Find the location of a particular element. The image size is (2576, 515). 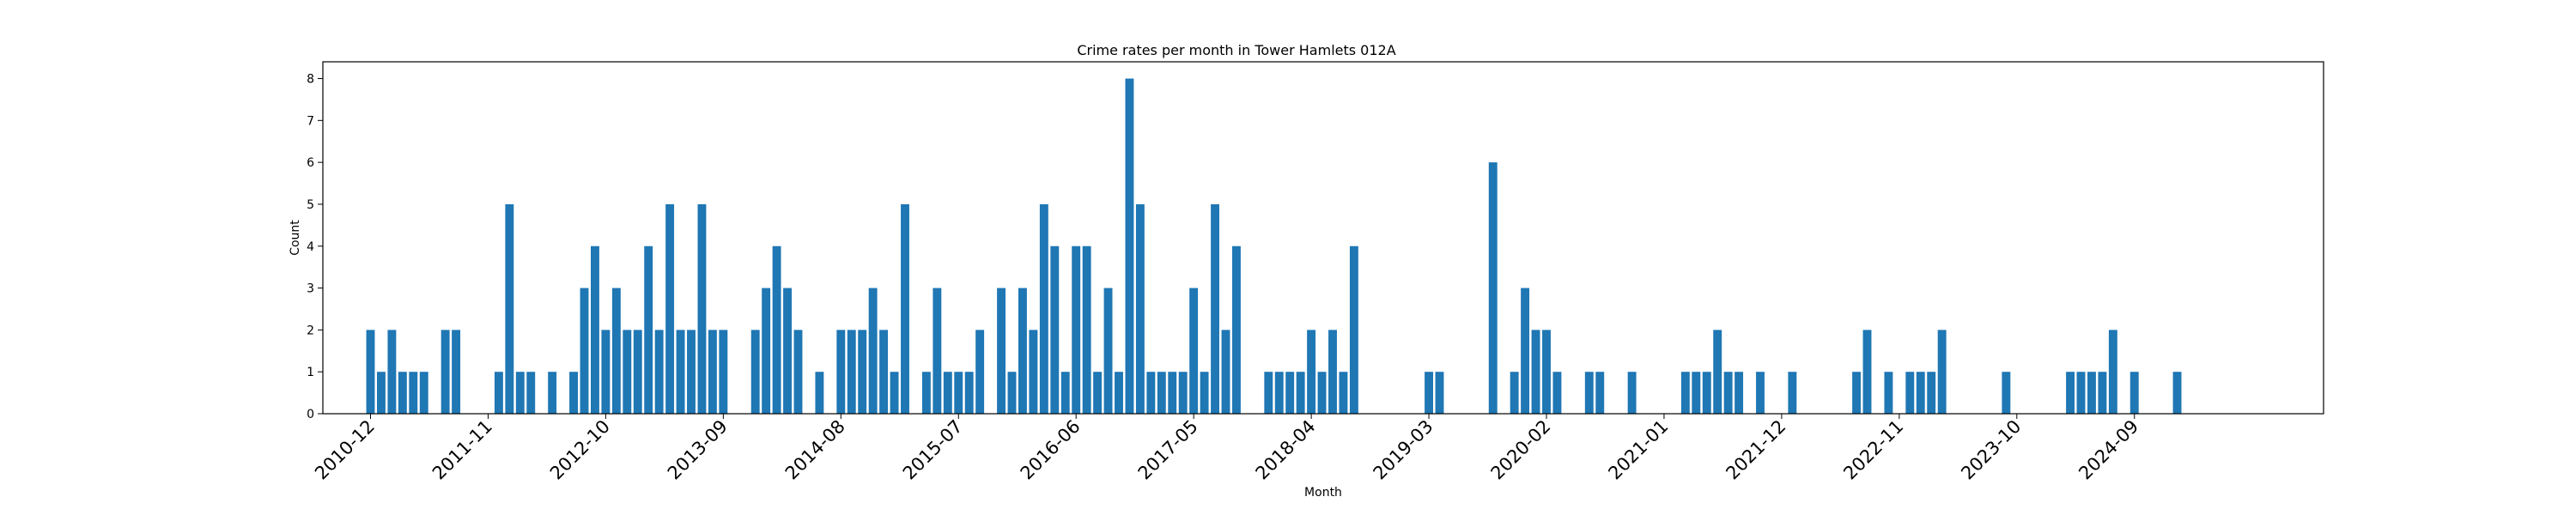

y-tick-label: 3 is located at coordinates (311, 289).